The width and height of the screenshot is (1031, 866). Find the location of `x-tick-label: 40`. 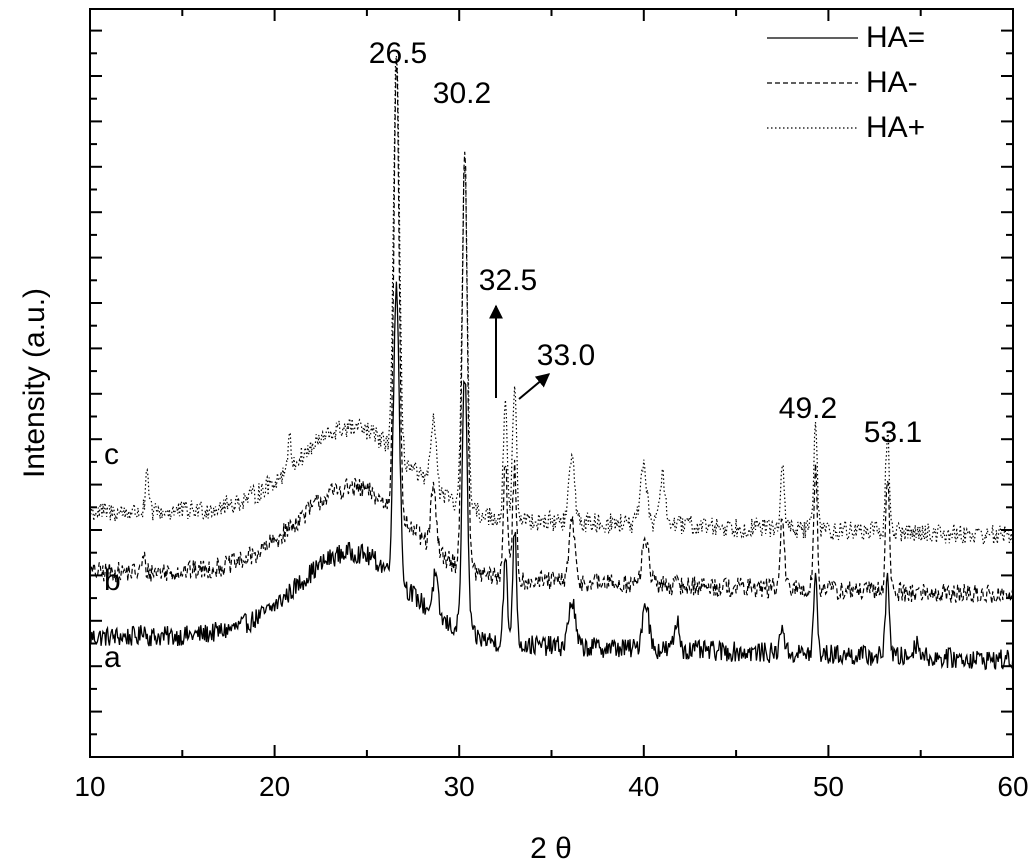

x-tick-label: 40 is located at coordinates (643, 786).